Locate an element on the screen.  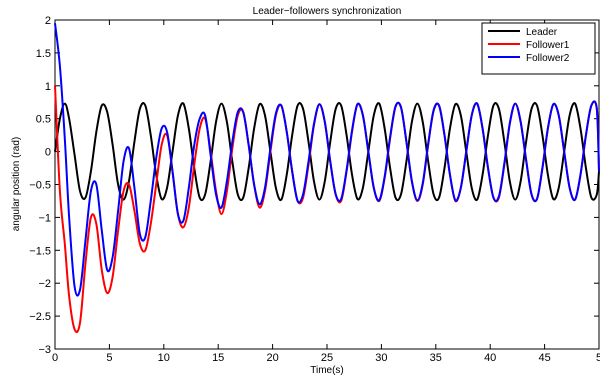
y-tick-label: 0 is located at coordinates (48, 153).